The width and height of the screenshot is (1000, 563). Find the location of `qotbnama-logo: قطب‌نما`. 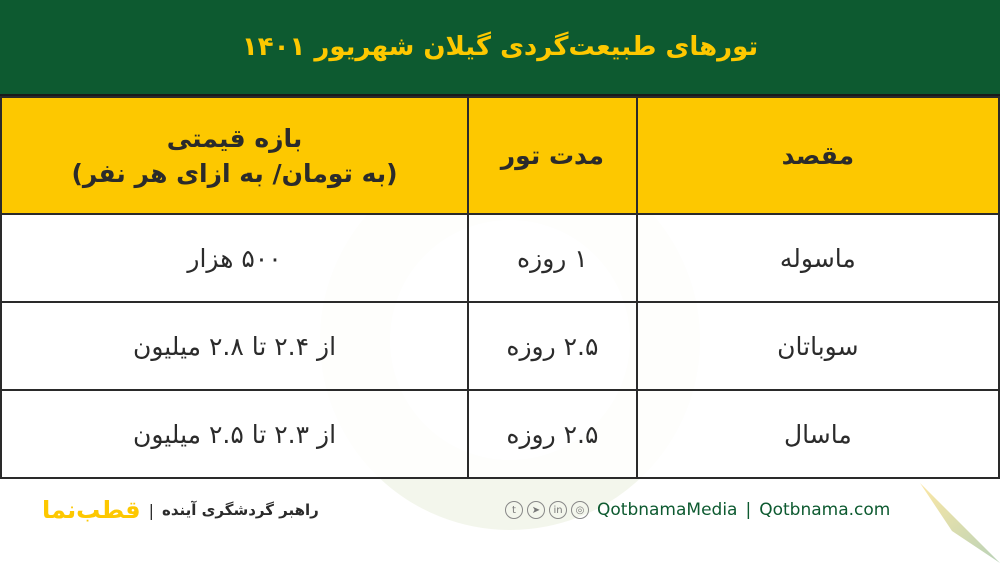

qotbnama-logo: قطب‌نما is located at coordinates (91, 510).